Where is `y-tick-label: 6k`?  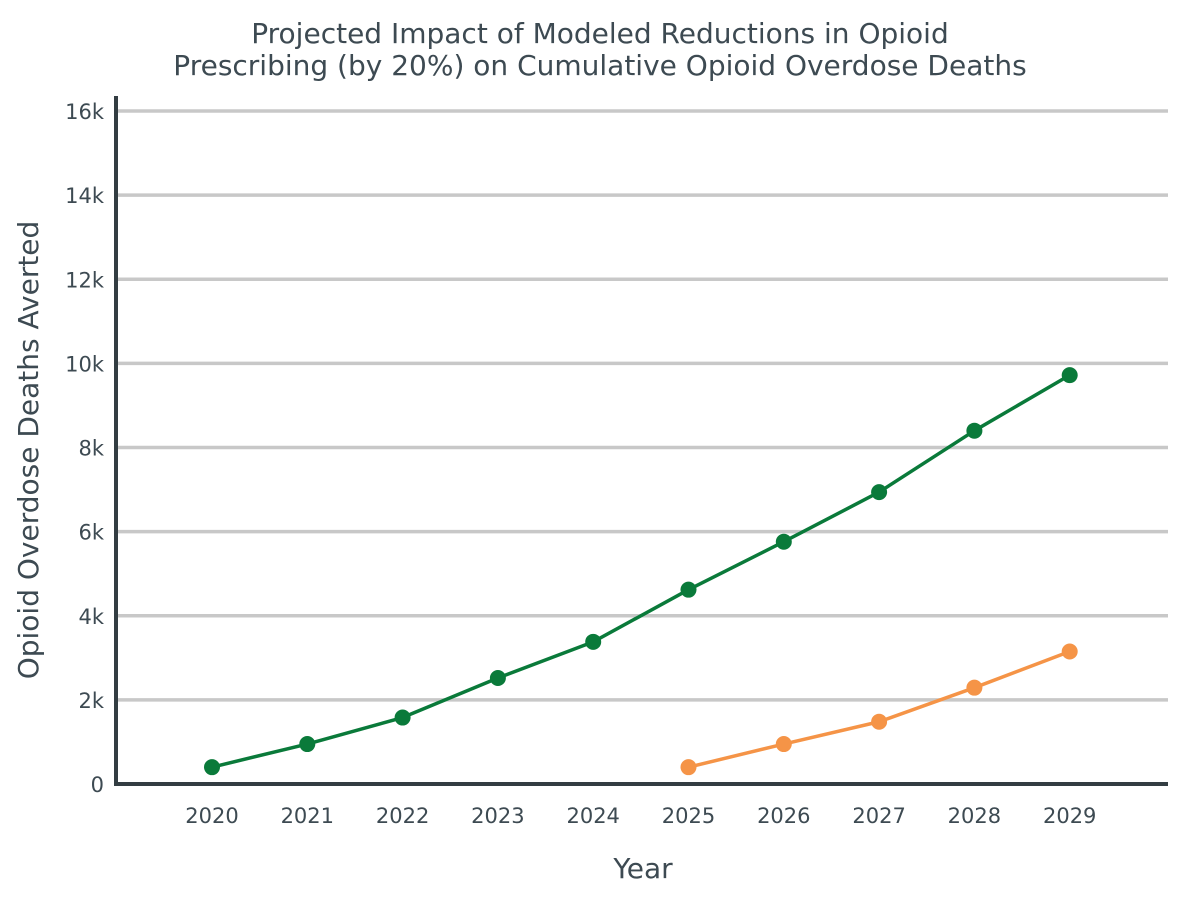
y-tick-label: 6k is located at coordinates (91, 533).